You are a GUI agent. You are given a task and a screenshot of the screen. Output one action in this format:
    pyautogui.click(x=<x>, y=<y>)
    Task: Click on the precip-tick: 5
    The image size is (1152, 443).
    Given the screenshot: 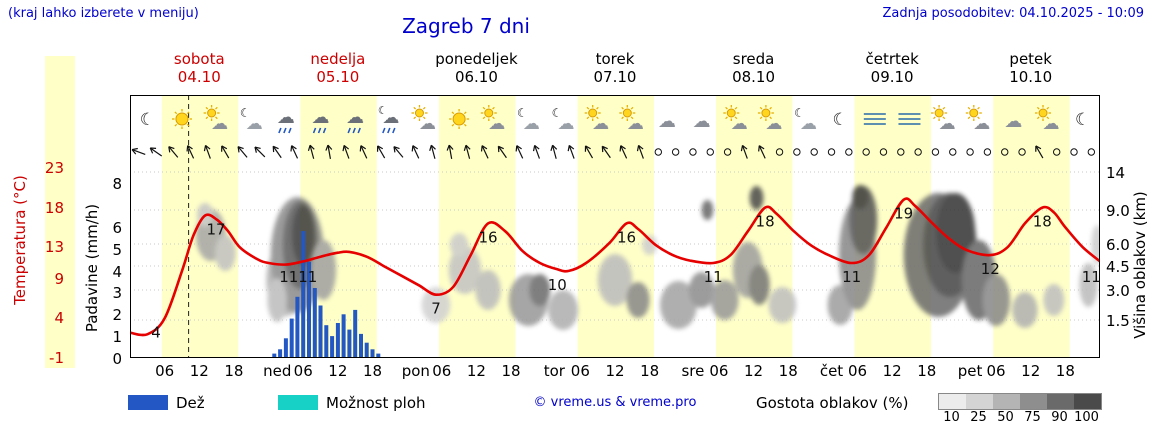 What is the action you would take?
    pyautogui.click(x=117, y=249)
    